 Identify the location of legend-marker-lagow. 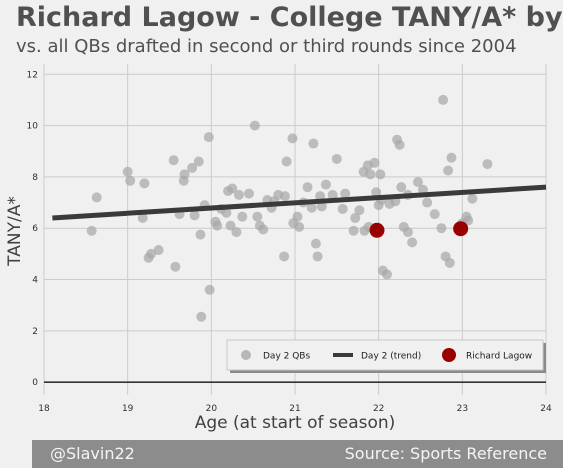
(449, 355).